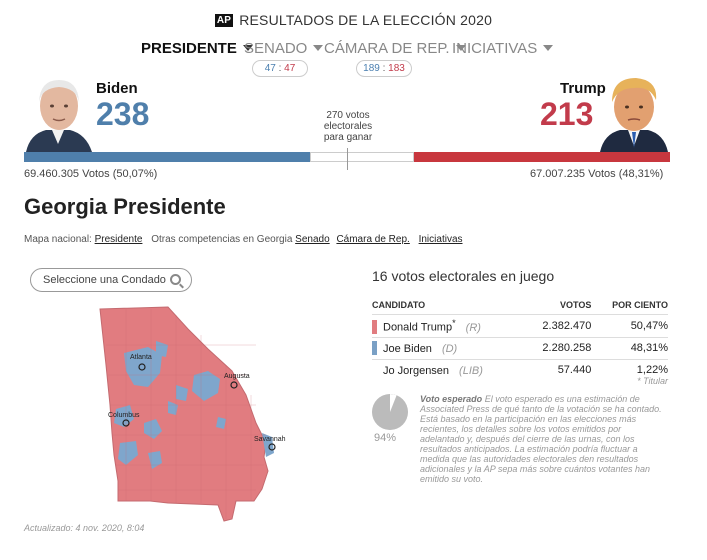 The height and width of the screenshot is (560, 707). I want to click on expected-vote-label: Voto esperado, so click(451, 399).